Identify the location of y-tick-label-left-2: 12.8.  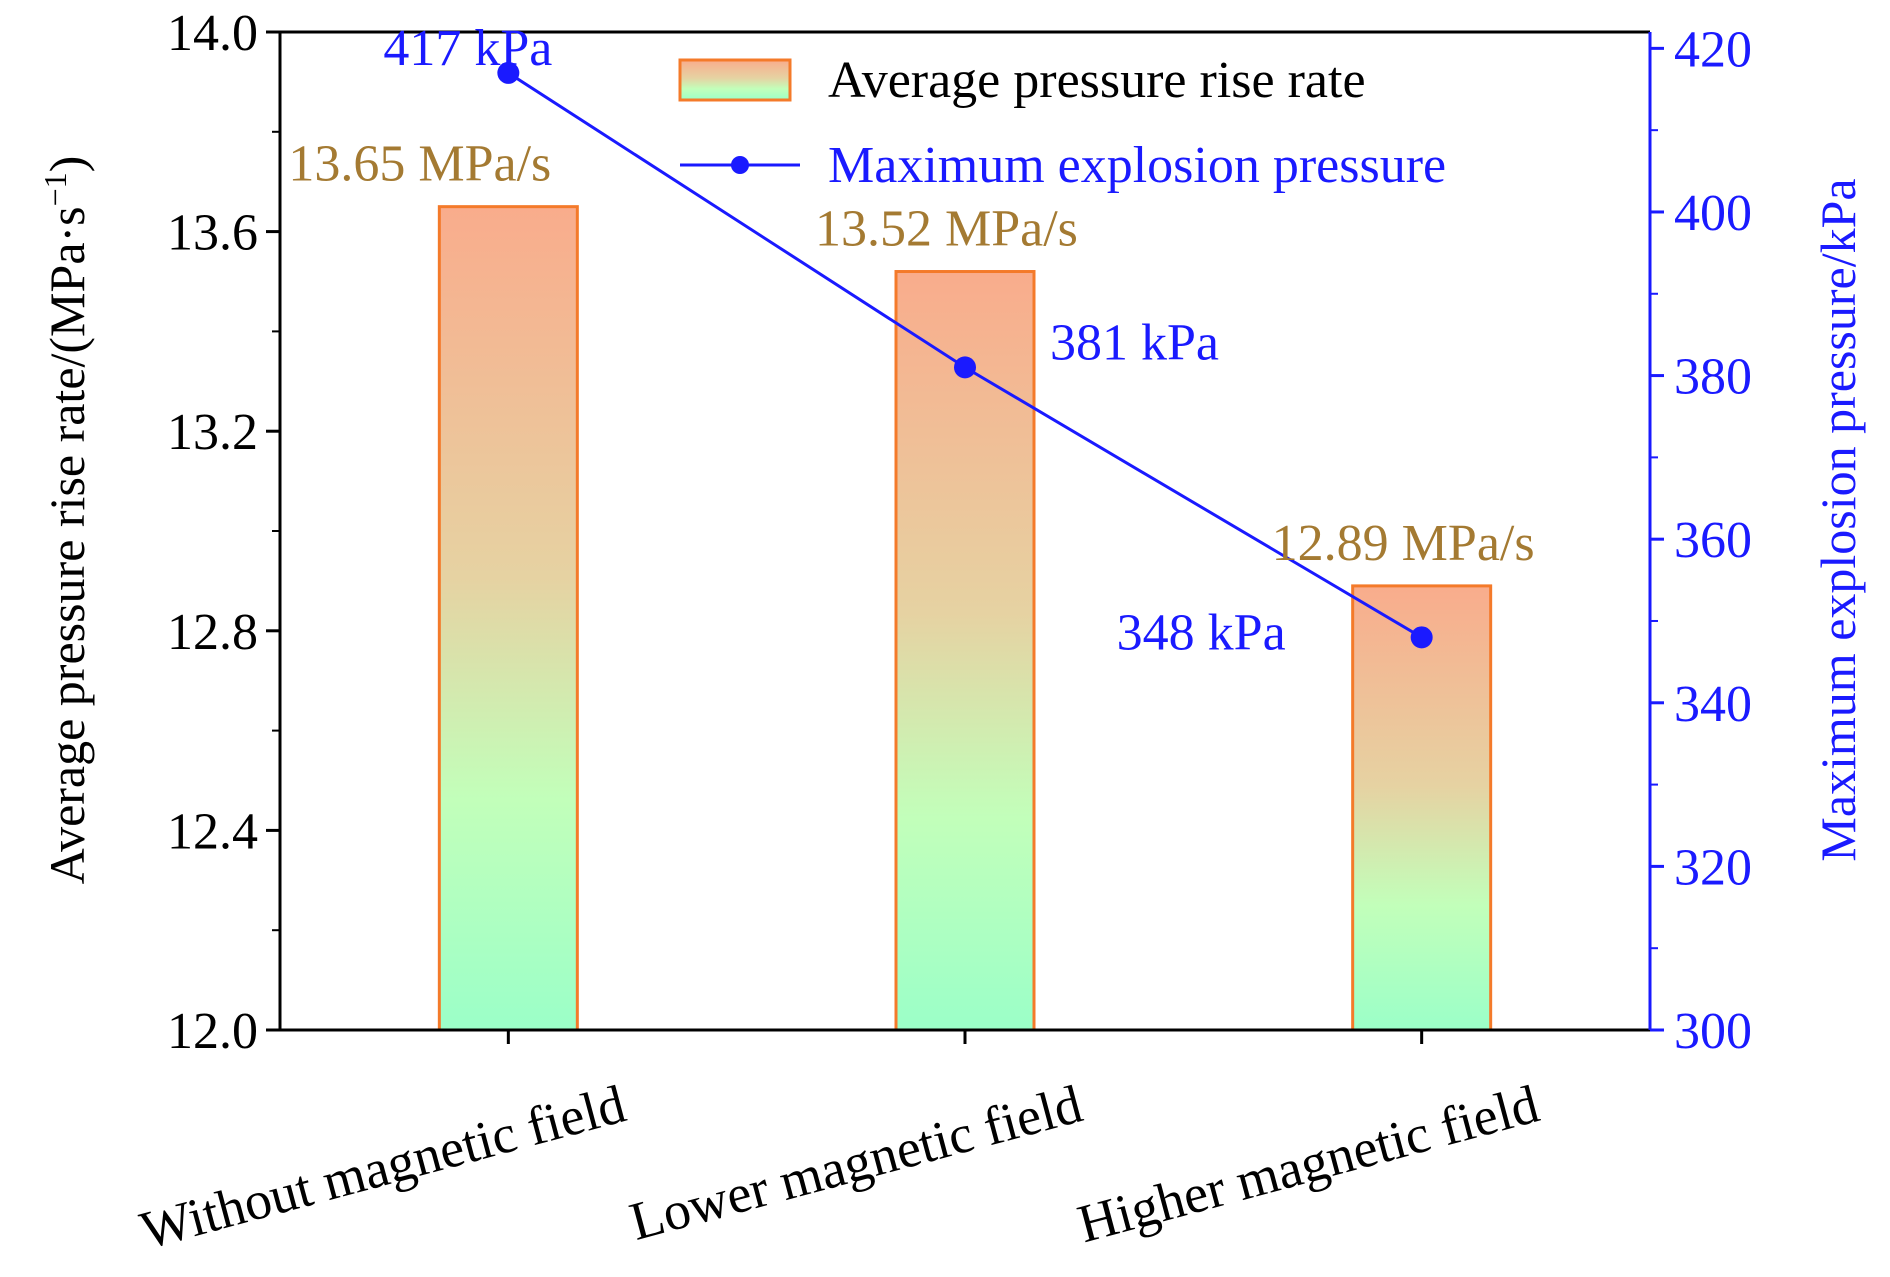
(212, 632).